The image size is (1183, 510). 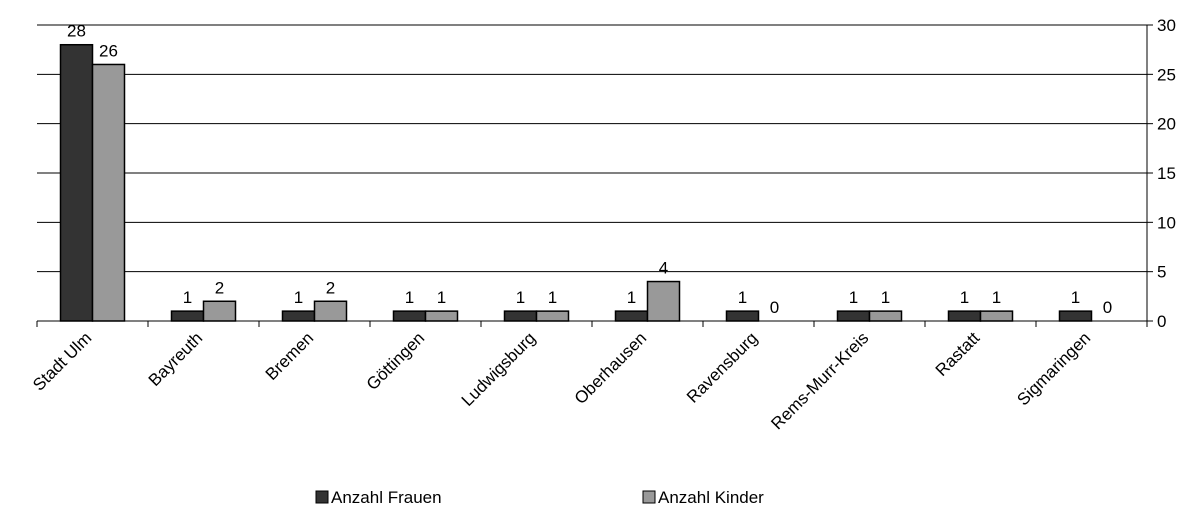 What do you see at coordinates (1166, 124) in the screenshot?
I see `y-tick-label: 20` at bounding box center [1166, 124].